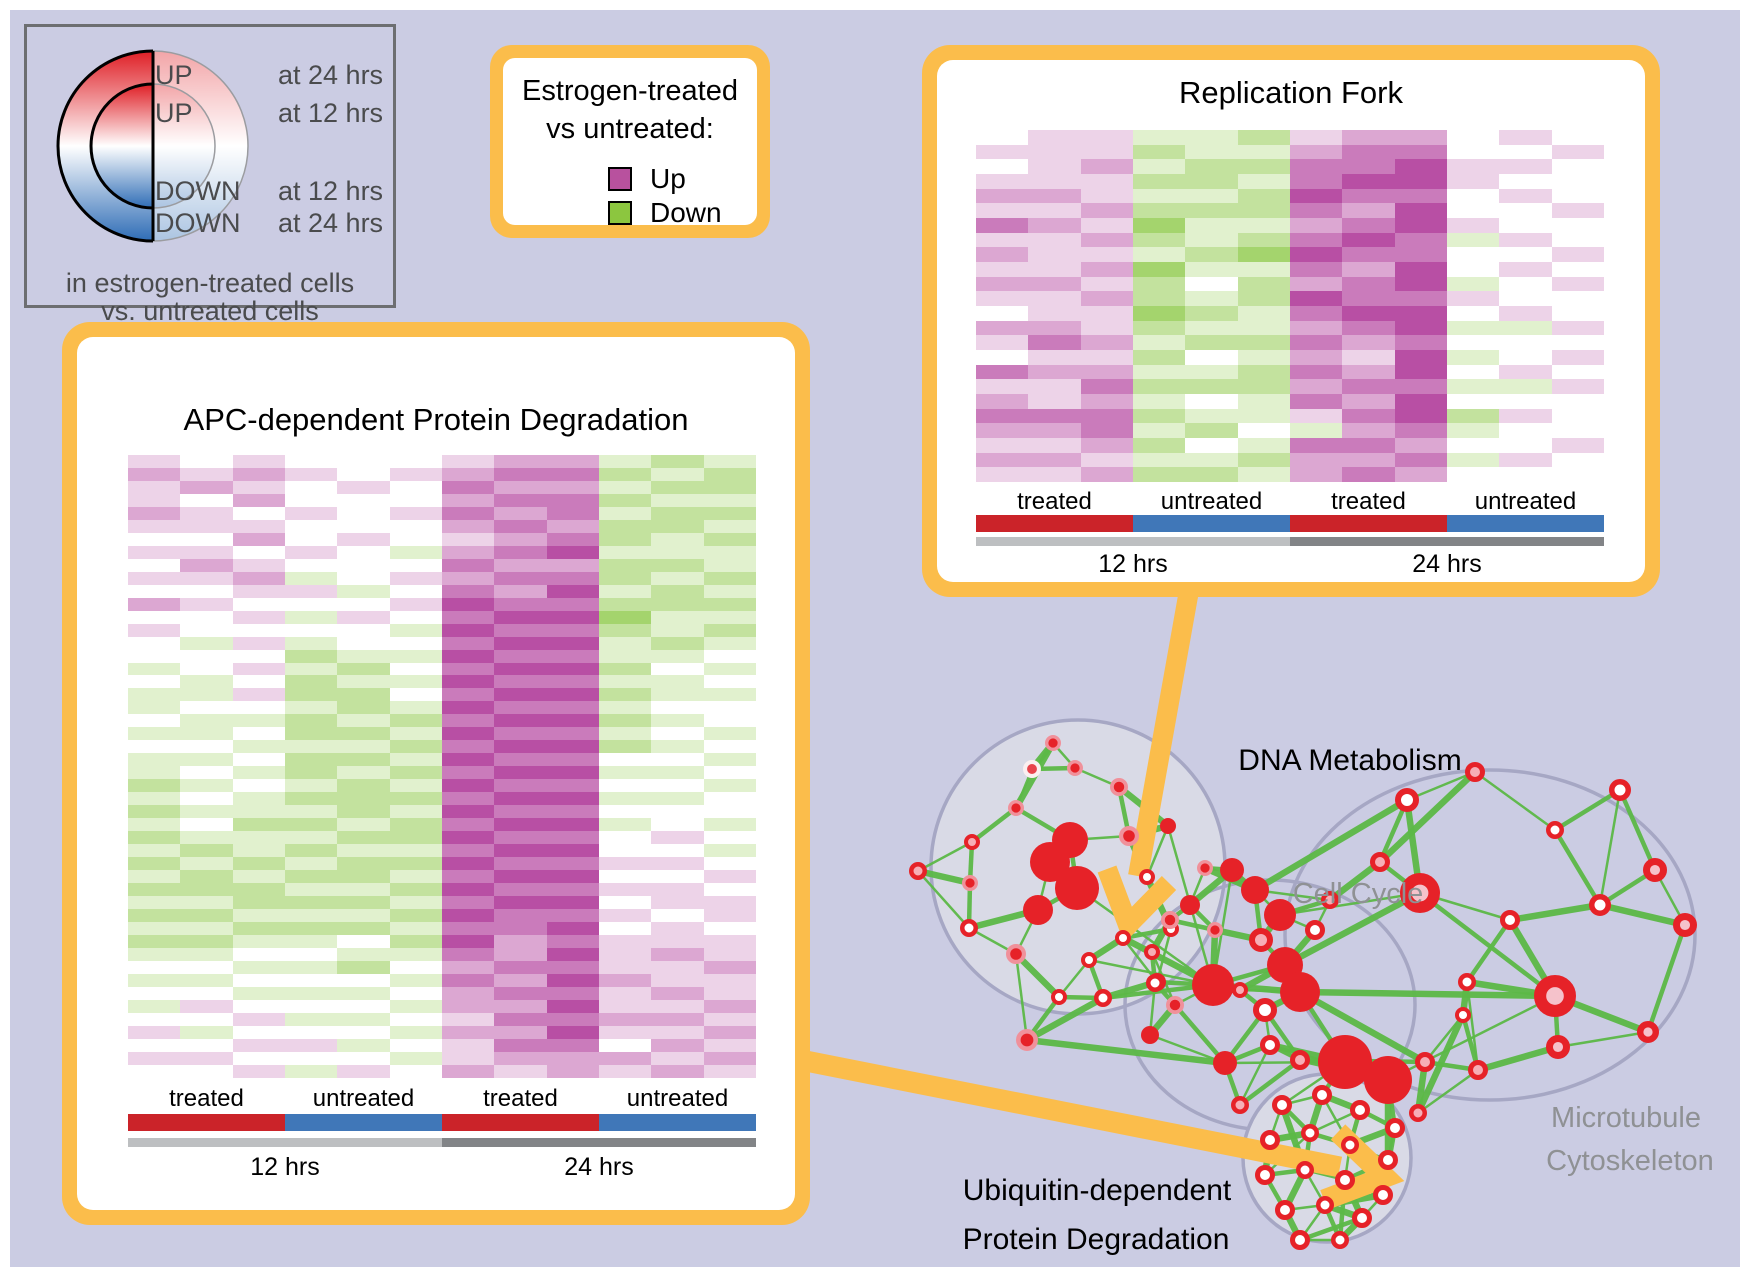 The image size is (1750, 1279). Describe the element at coordinates (285, 1167) in the screenshot. I see `time-label: 12 hrs` at that location.